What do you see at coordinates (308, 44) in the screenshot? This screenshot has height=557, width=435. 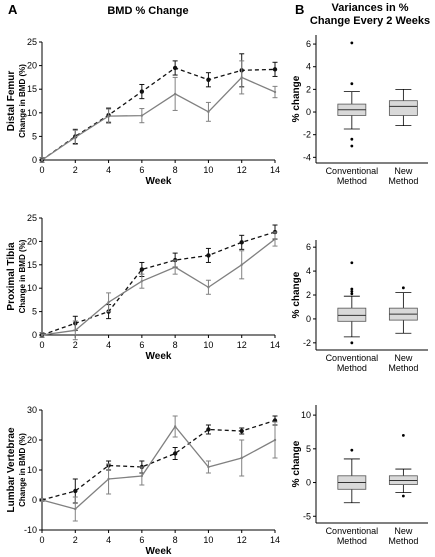 I see `y-tick-label: 6` at bounding box center [308, 44].